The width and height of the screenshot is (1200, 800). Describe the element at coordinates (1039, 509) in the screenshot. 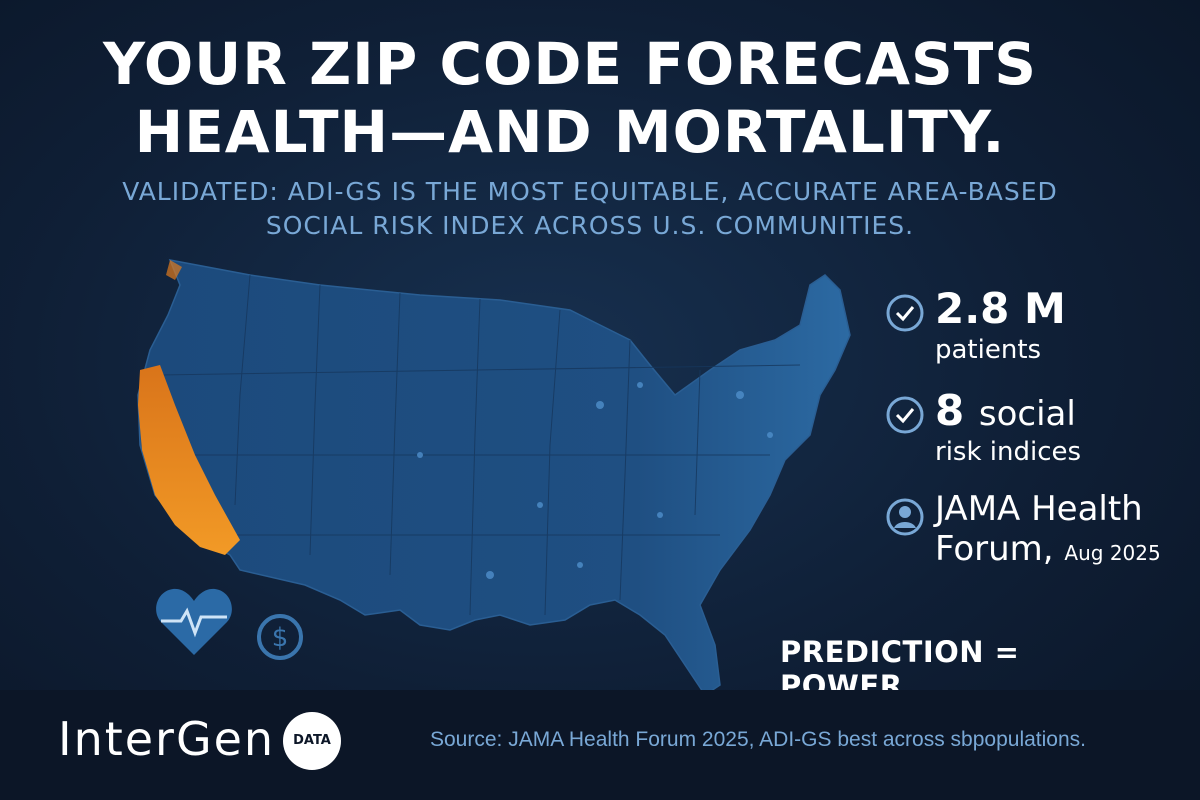

I see `stat-source-value: JAMA Health` at that location.